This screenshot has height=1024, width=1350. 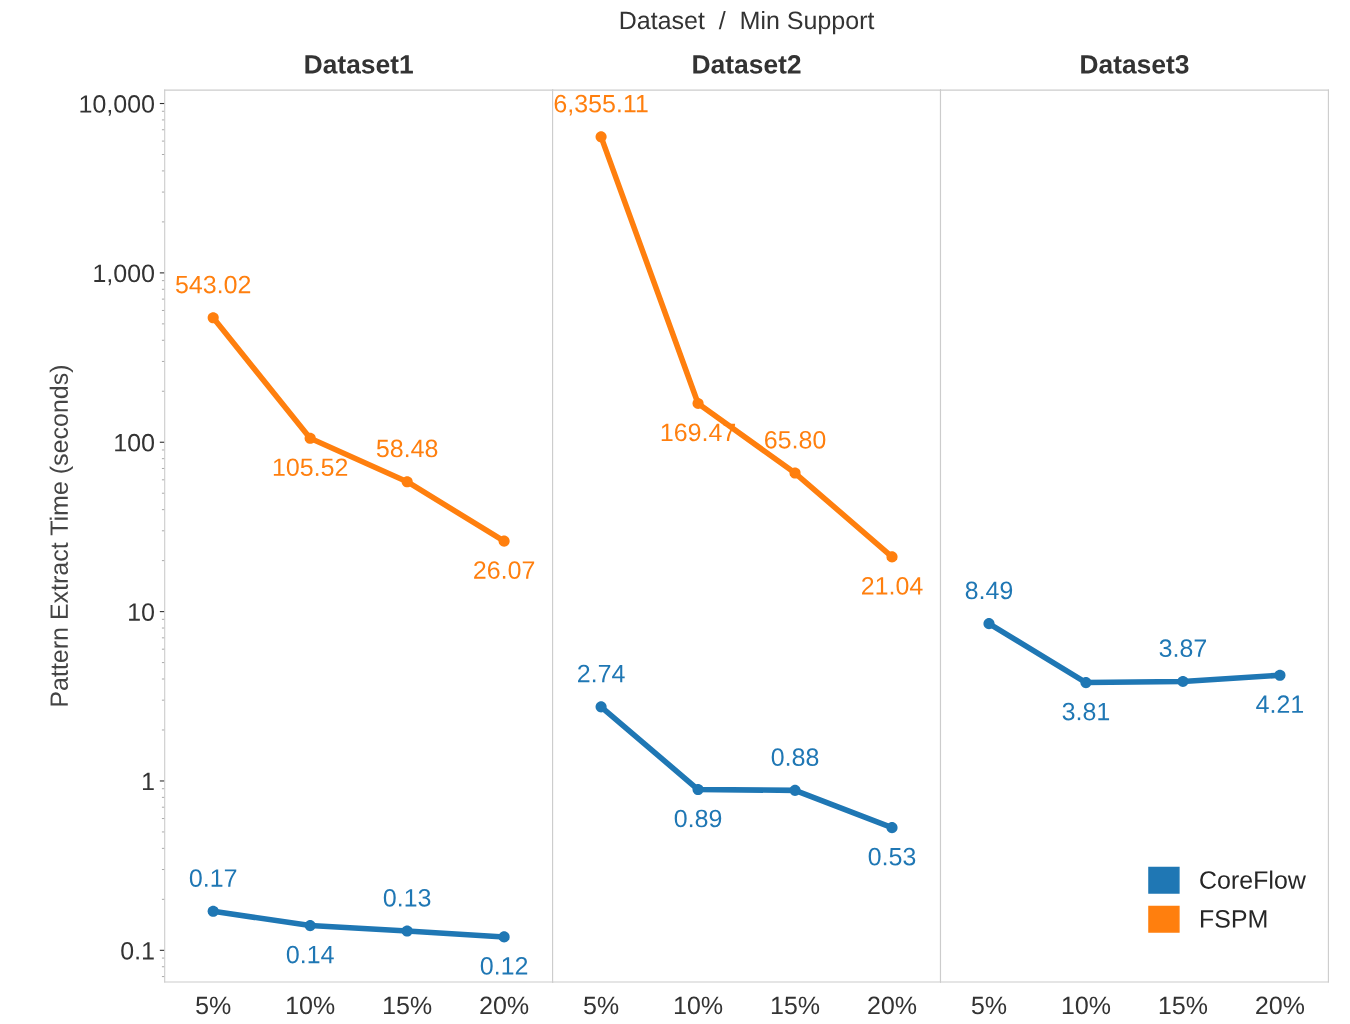 I want to click on data-label: 0.88, so click(x=795, y=757).